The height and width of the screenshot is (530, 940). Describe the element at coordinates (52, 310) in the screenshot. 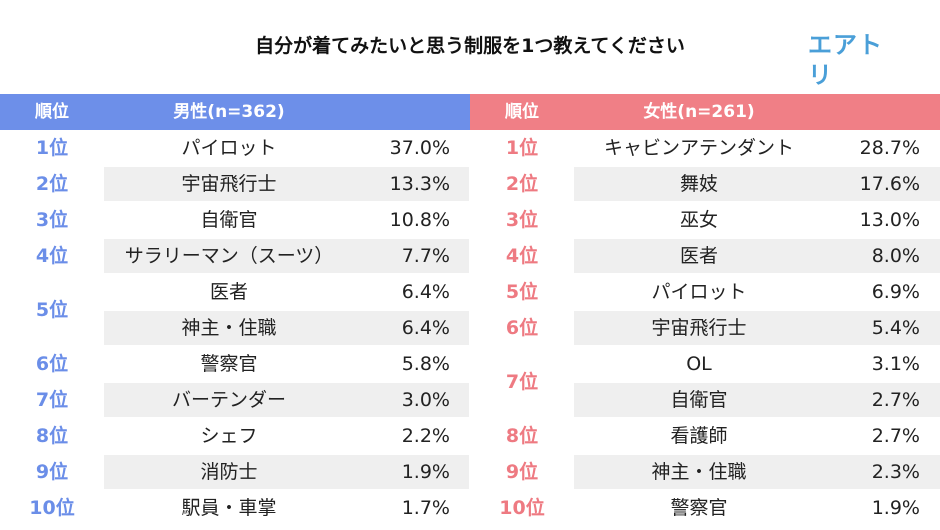

I see `male-rank-label: 5位` at that location.